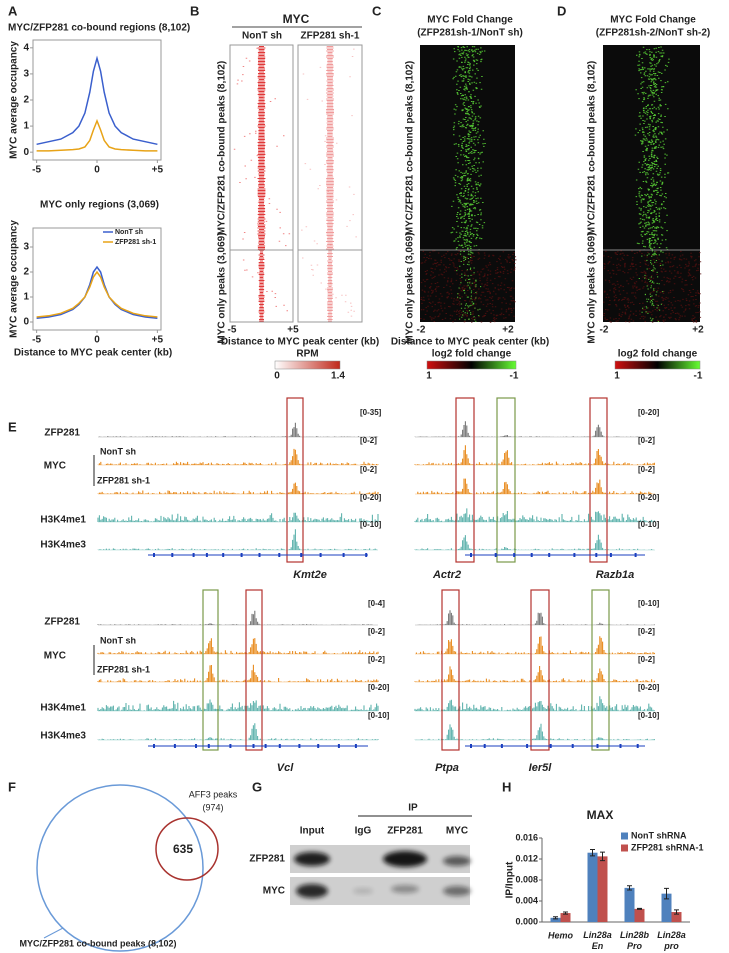 Image resolution: width=729 pixels, height=953 pixels. Describe the element at coordinates (274, 891) in the screenshot. I see `blot-row-label: MYC` at that location.